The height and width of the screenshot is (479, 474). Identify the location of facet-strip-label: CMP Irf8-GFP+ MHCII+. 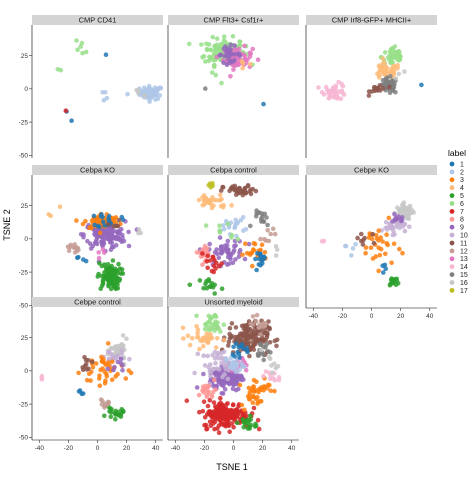
(372, 20).